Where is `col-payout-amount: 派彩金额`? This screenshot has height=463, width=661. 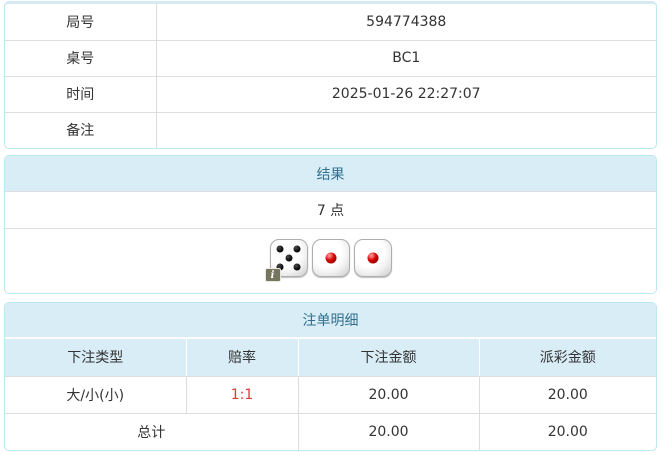 col-payout-amount: 派彩金额 is located at coordinates (567, 358).